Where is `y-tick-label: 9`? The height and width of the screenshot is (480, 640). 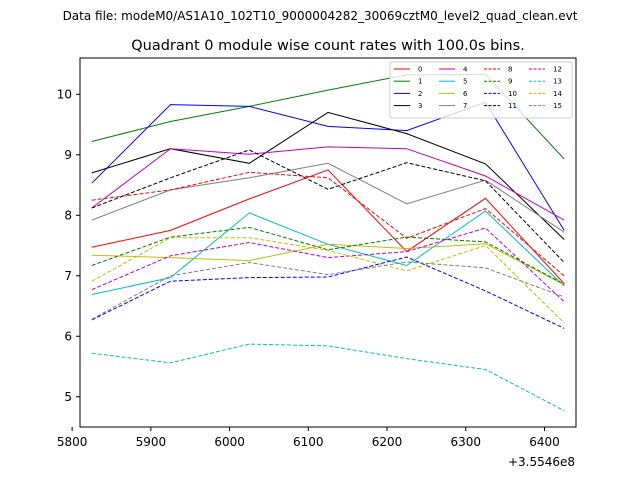
y-tick-label: 9 is located at coordinates (68, 155).